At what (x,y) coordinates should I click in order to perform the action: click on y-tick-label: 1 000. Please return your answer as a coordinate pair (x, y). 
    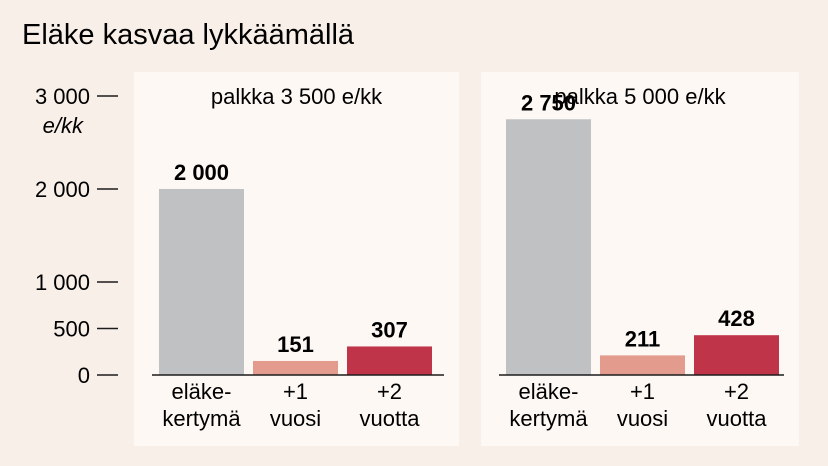
    Looking at the image, I should click on (62, 282).